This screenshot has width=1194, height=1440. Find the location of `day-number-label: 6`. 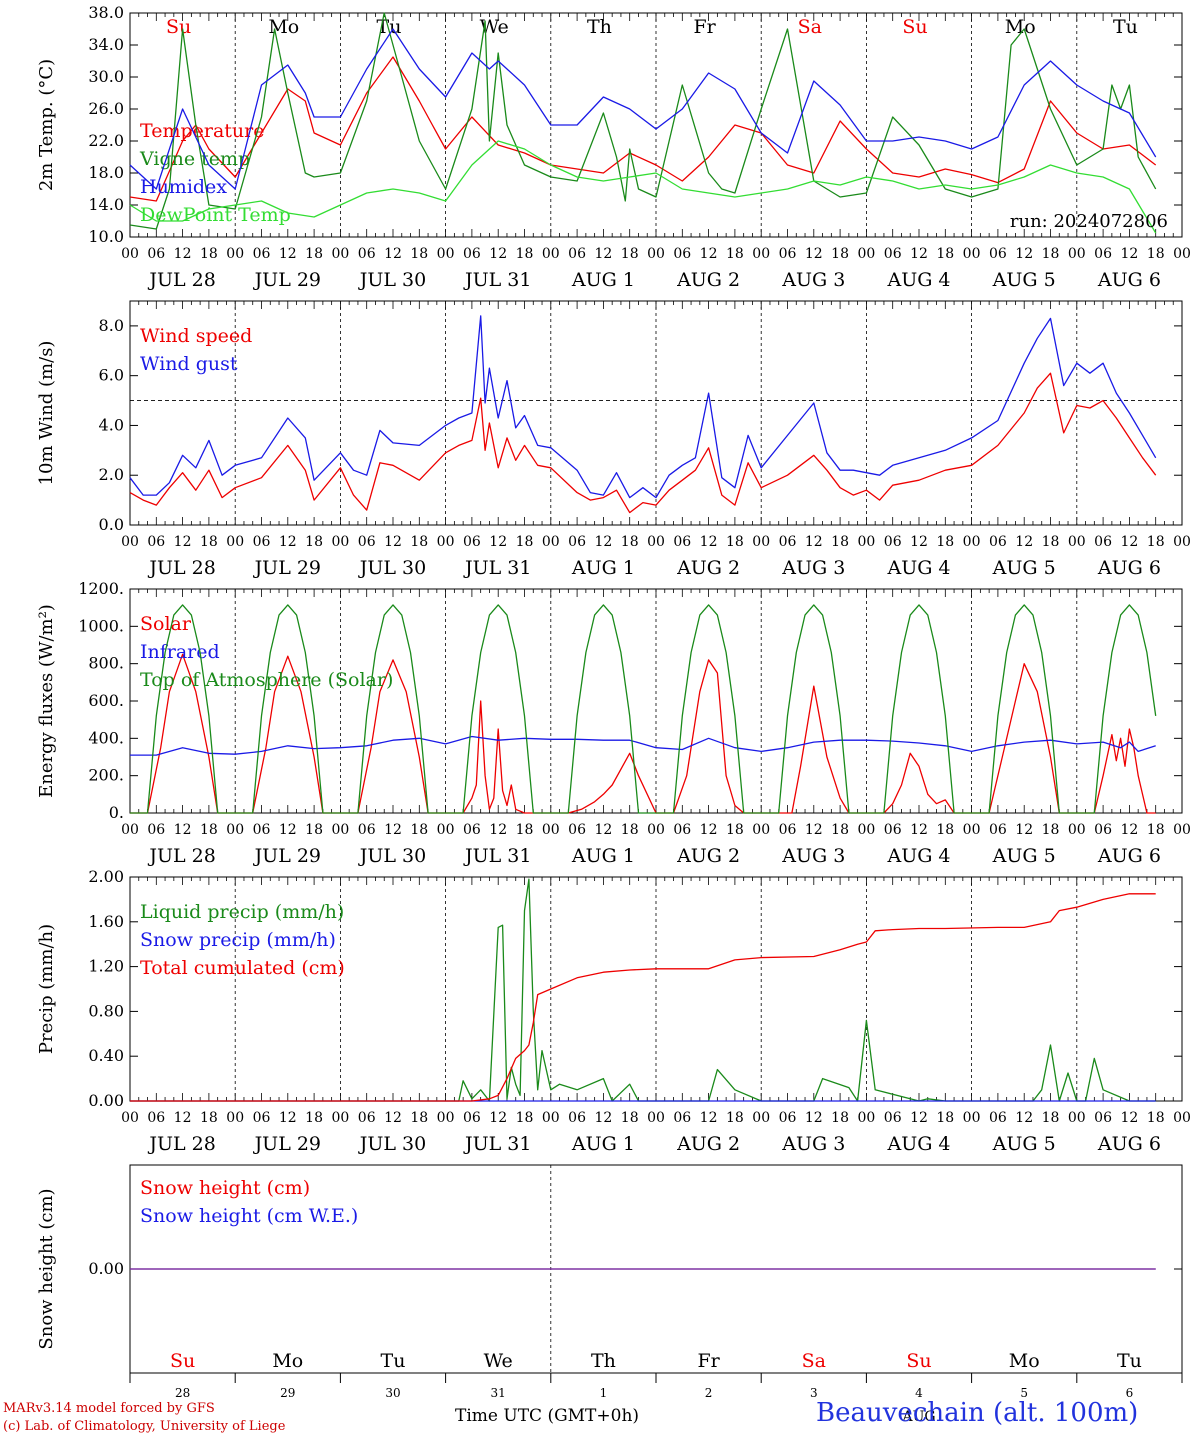

day-number-label: 6 is located at coordinates (1130, 1393).